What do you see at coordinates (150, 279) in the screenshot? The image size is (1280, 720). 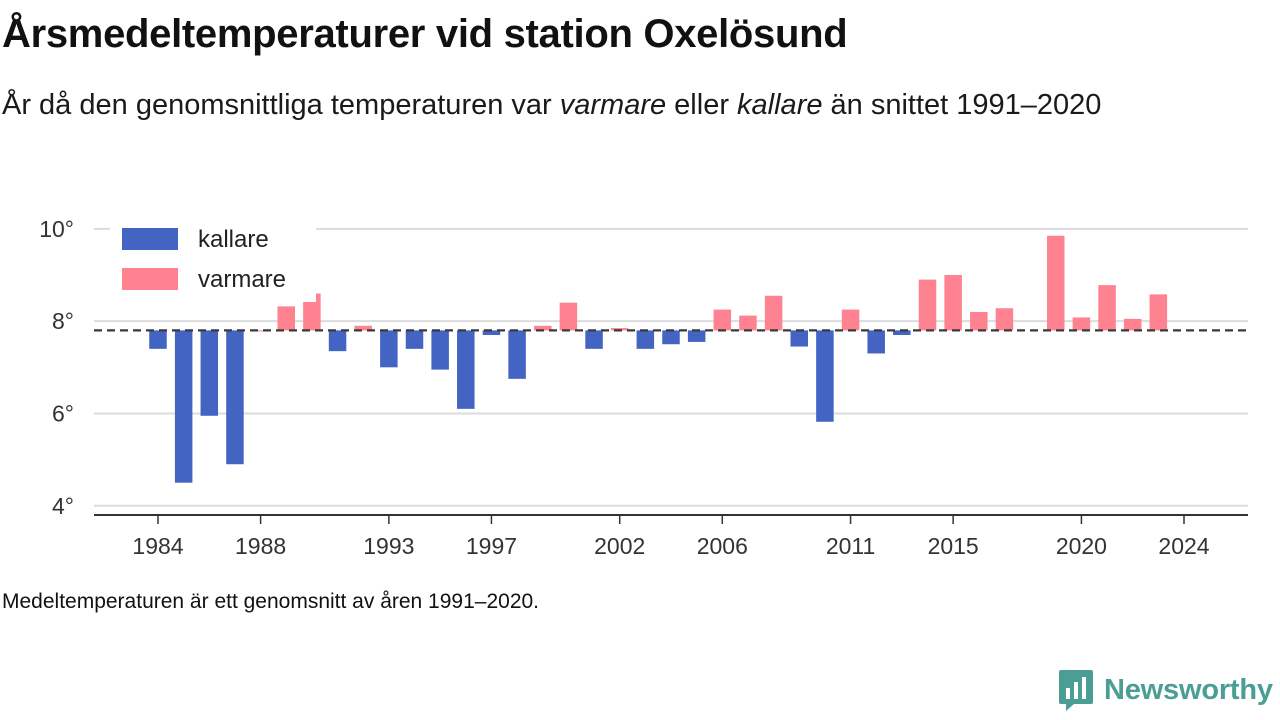 I see `legend-swatch-varmare` at bounding box center [150, 279].